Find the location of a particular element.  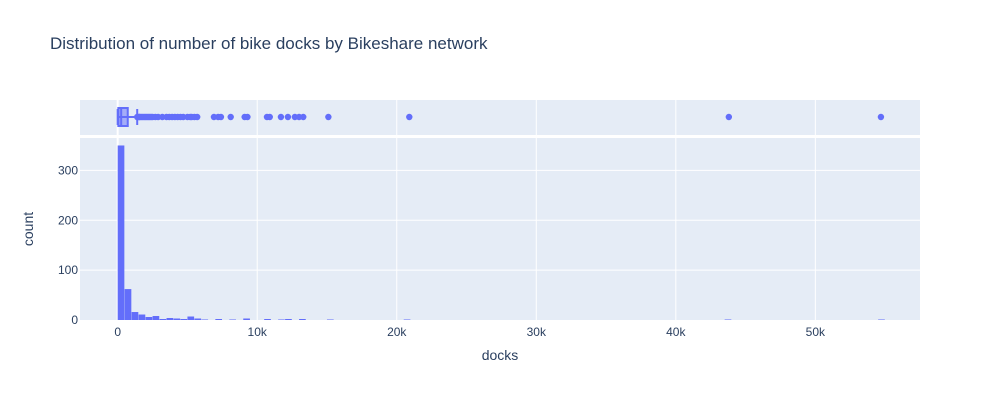

x-axis-title: docks is located at coordinates (500, 355).